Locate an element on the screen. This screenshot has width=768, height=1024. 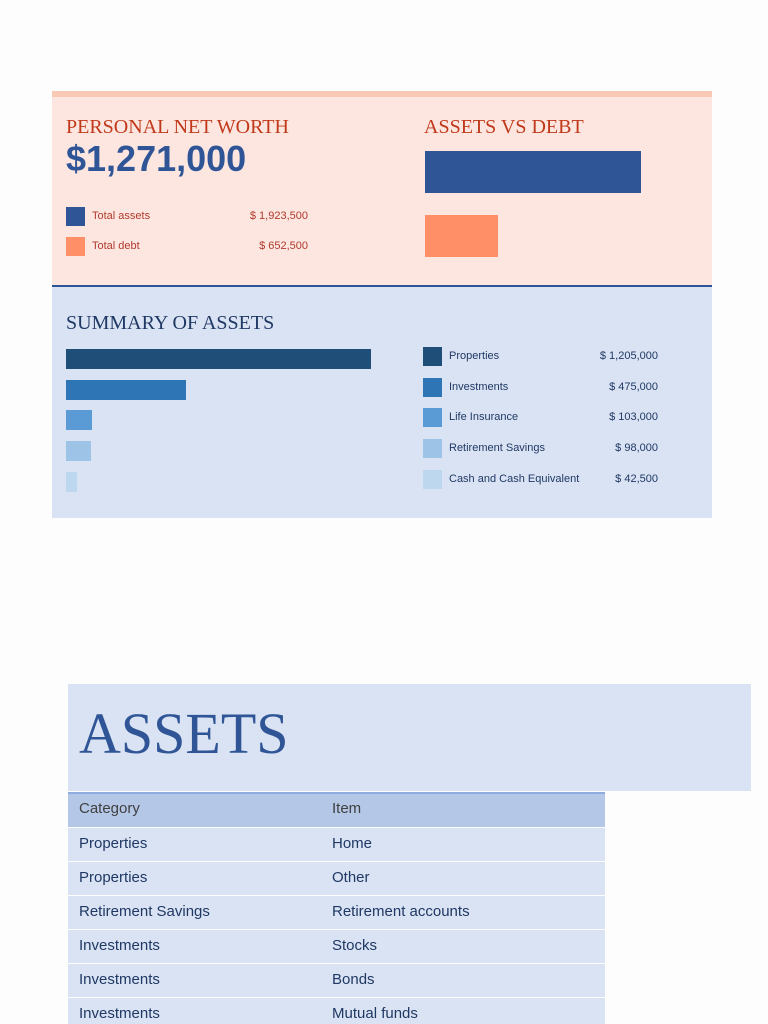
item-amount: $ 1,205,000 is located at coordinates (628, 356).